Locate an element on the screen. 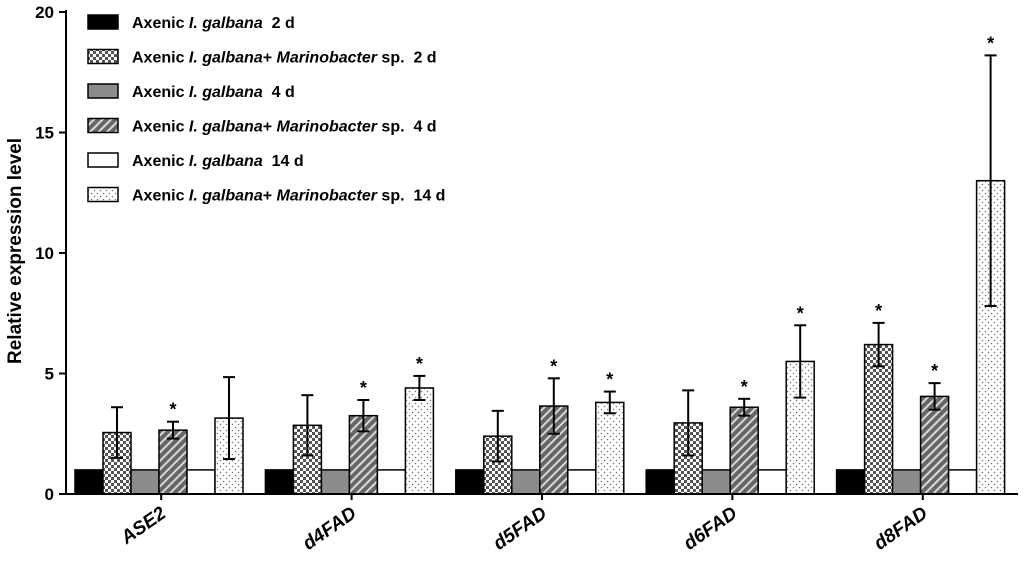 This screenshot has height=567, width=1034. y-tick-label: 5 is located at coordinates (49, 374).